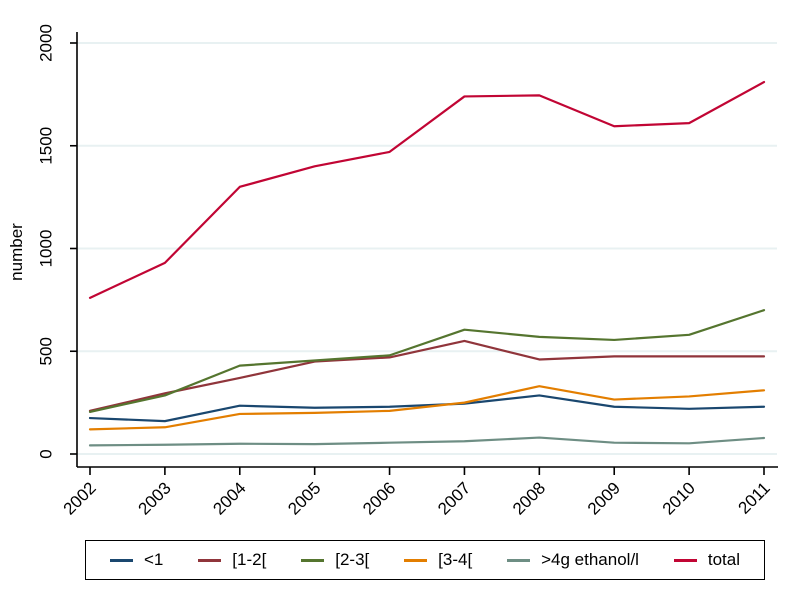  What do you see at coordinates (136, 560) in the screenshot?
I see `legend-item: <1` at bounding box center [136, 560].